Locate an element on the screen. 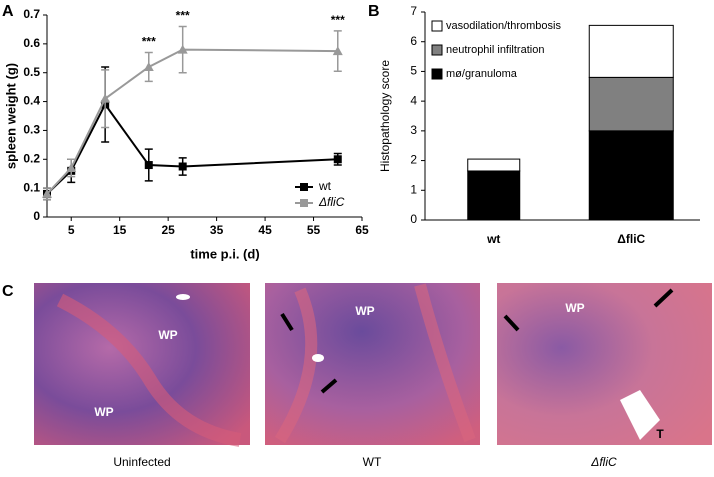 Image resolution: width=714 pixels, height=477 pixels. legend-label: neutrophil infiltration is located at coordinates (495, 50).